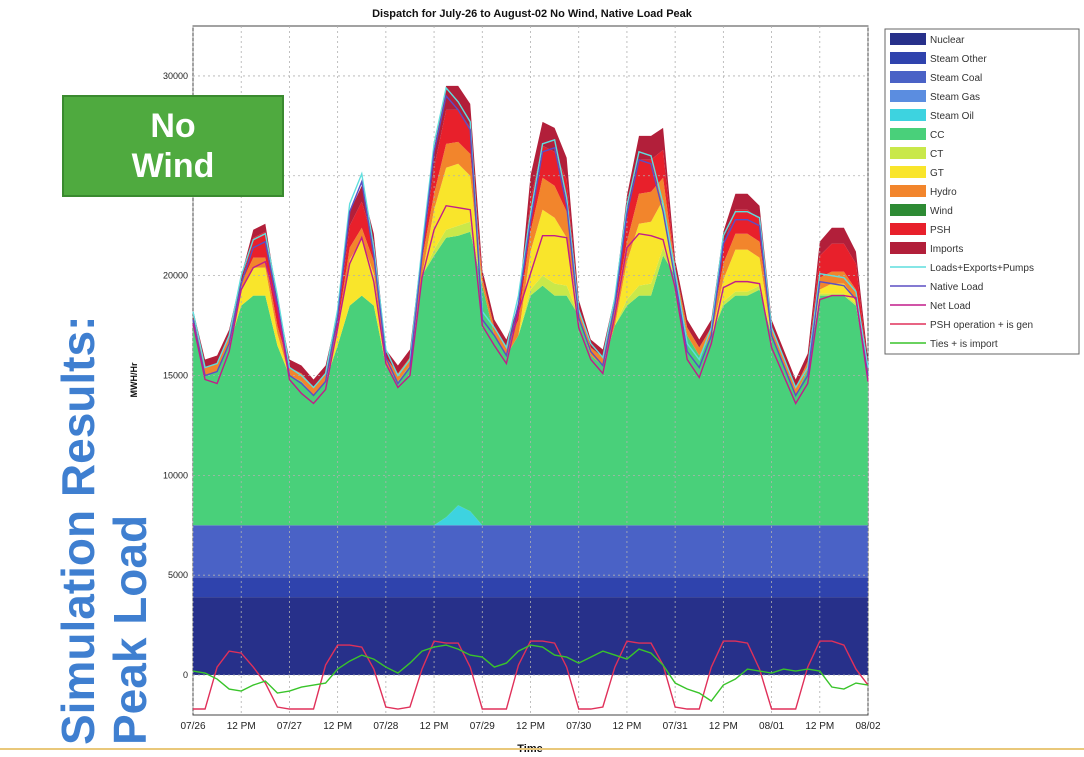  Describe the element at coordinates (940, 230) in the screenshot. I see `legend-label: PSH` at that location.